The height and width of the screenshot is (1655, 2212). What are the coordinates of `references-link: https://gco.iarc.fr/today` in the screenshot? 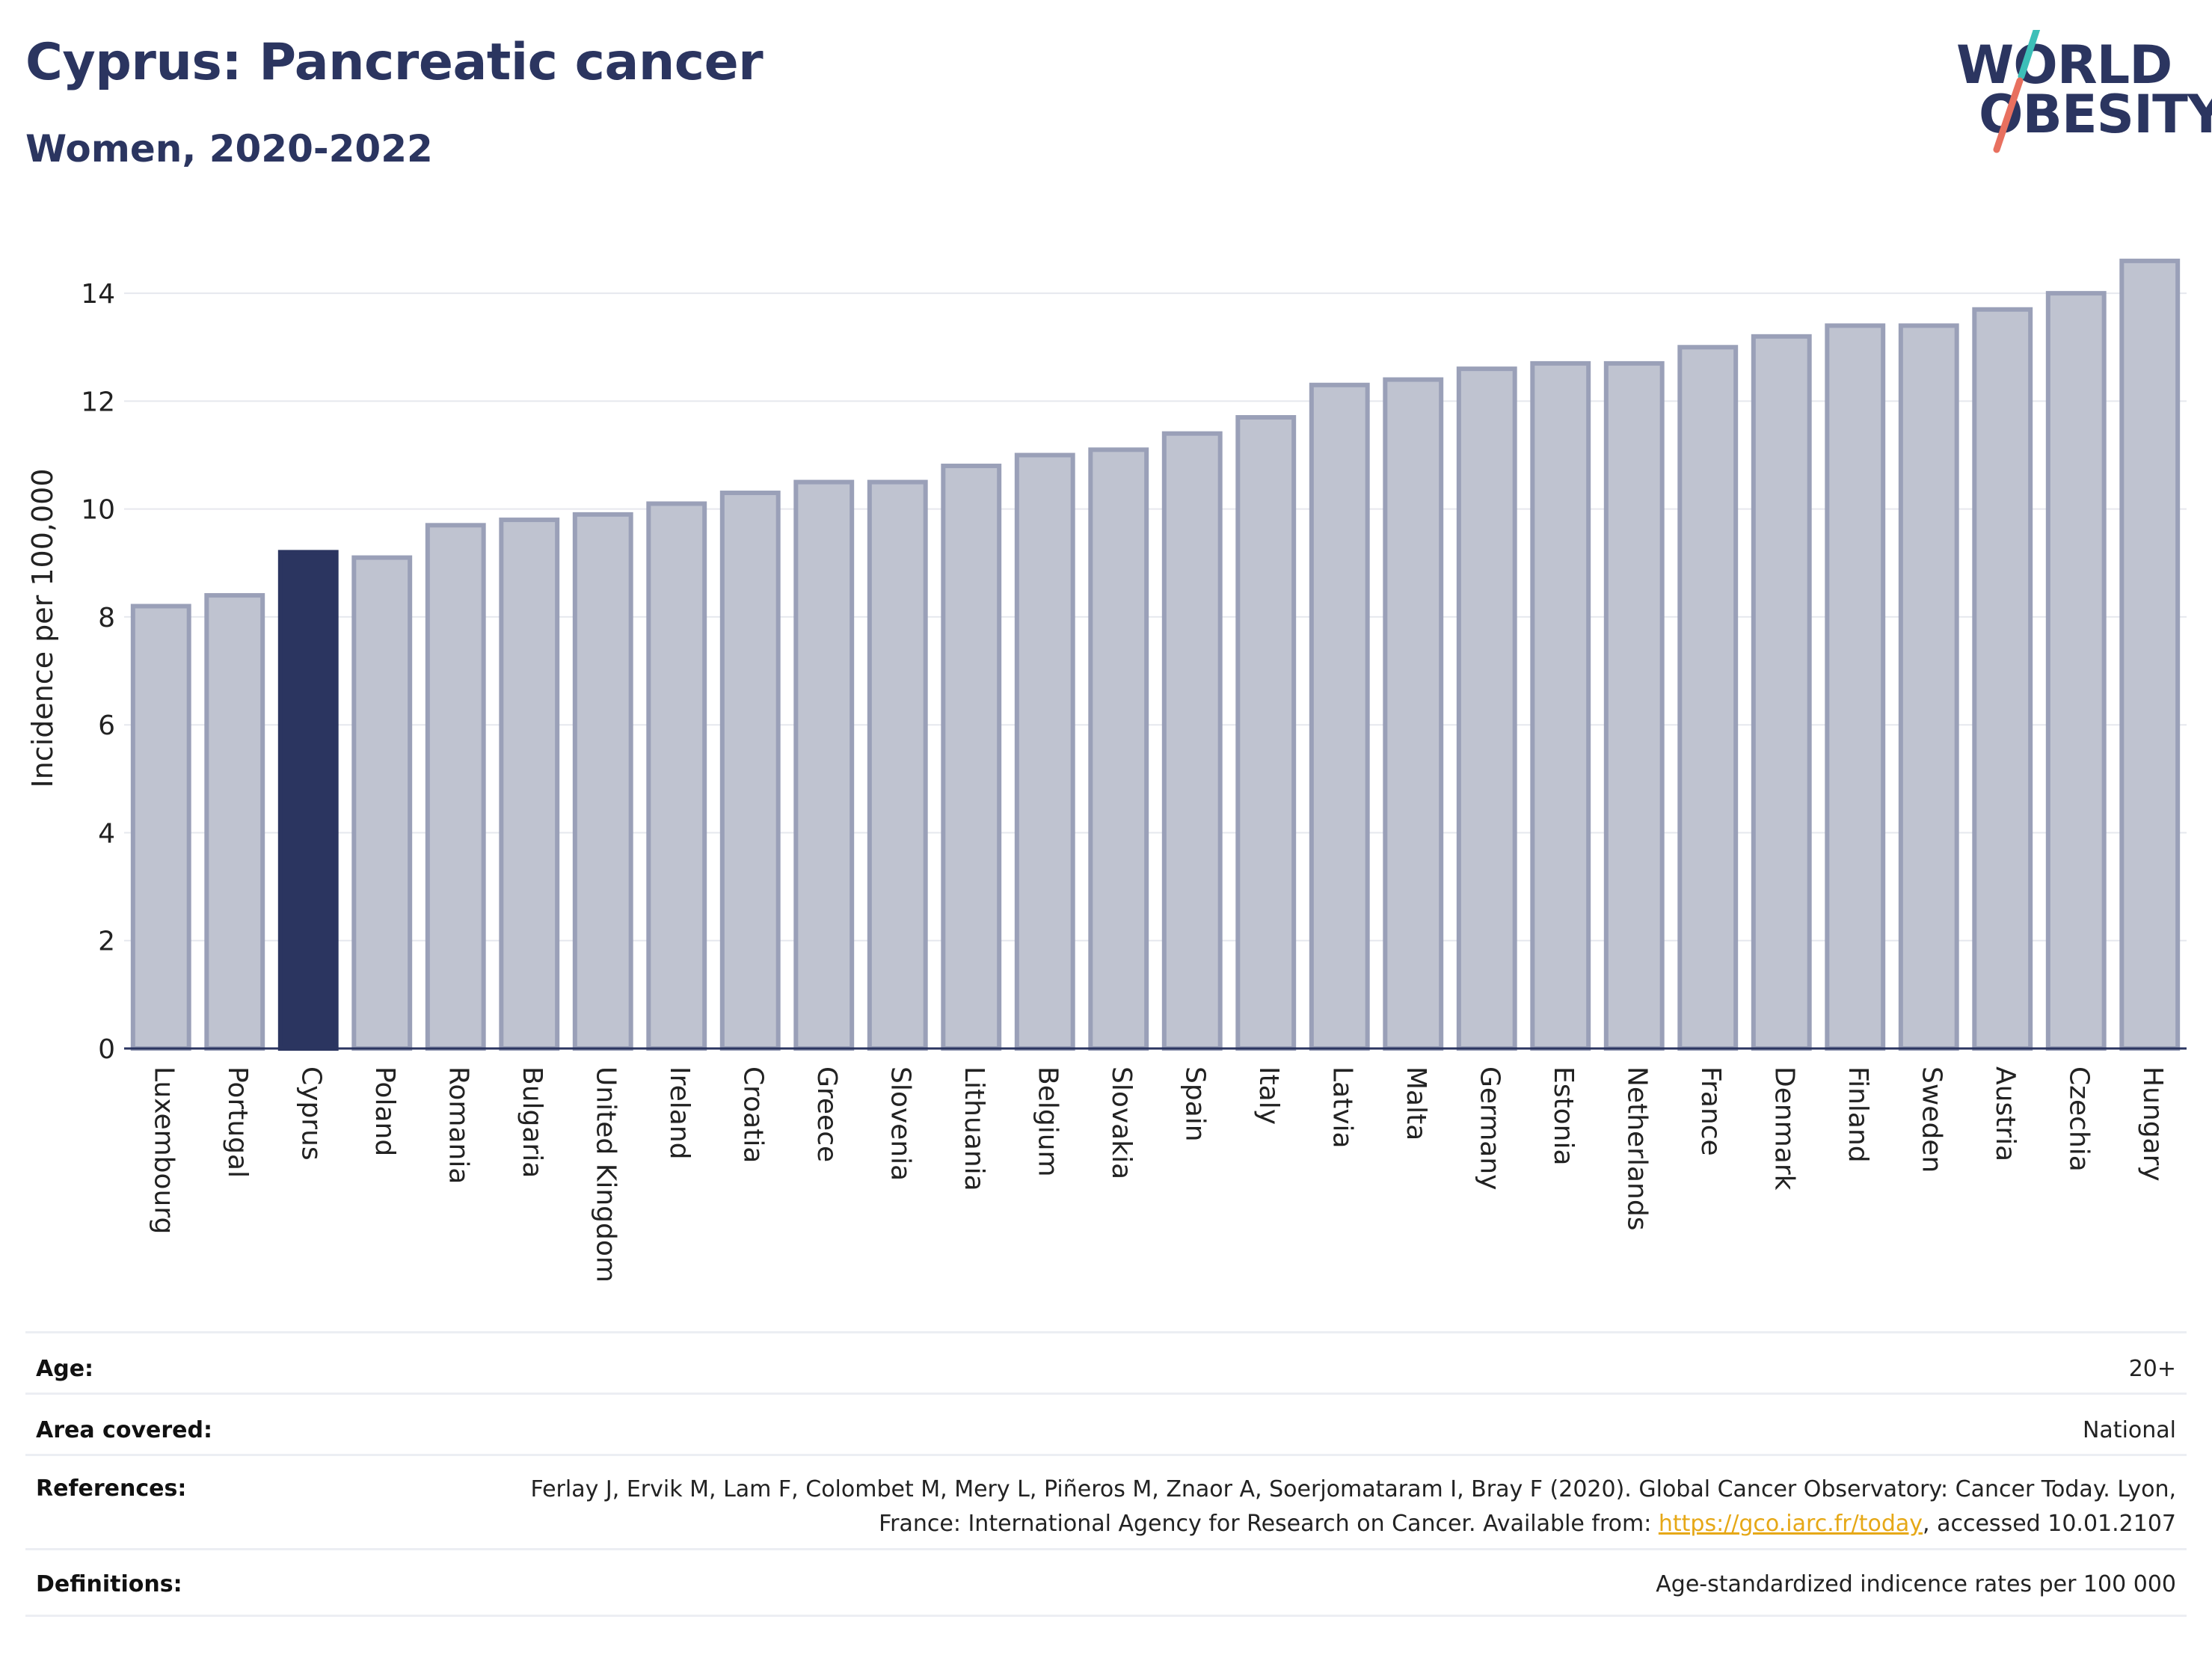 It's located at (1791, 1524).